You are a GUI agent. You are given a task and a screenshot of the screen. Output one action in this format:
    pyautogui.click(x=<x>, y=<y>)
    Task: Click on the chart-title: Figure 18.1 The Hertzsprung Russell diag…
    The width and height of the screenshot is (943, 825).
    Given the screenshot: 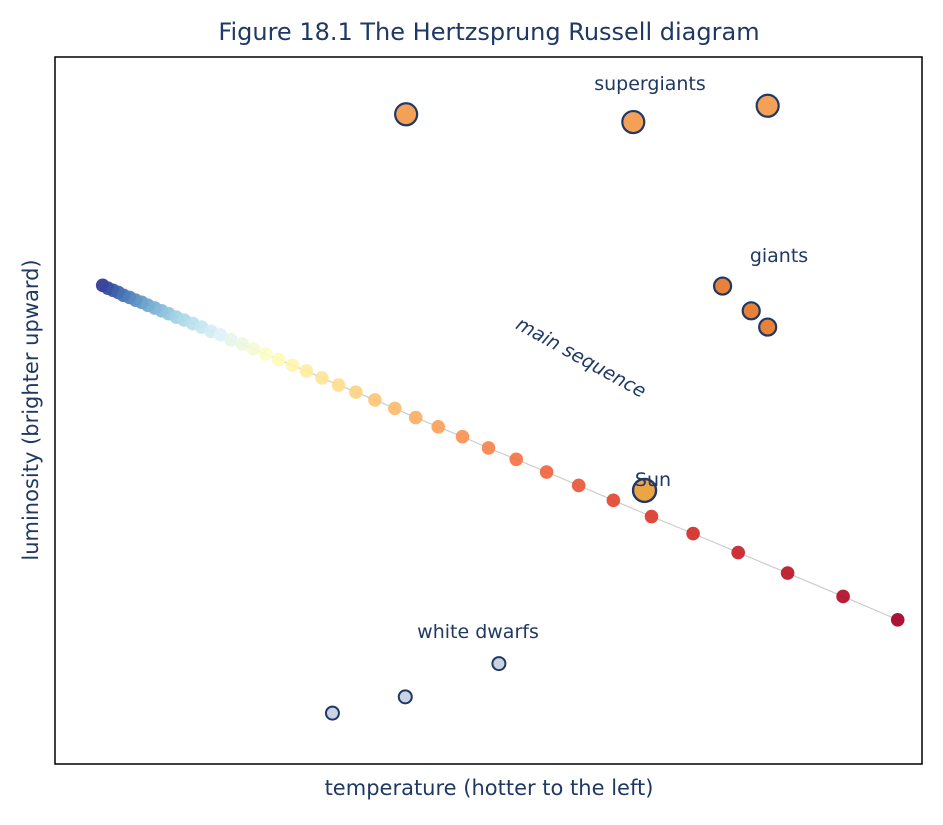 What is the action you would take?
    pyautogui.click(x=488, y=32)
    